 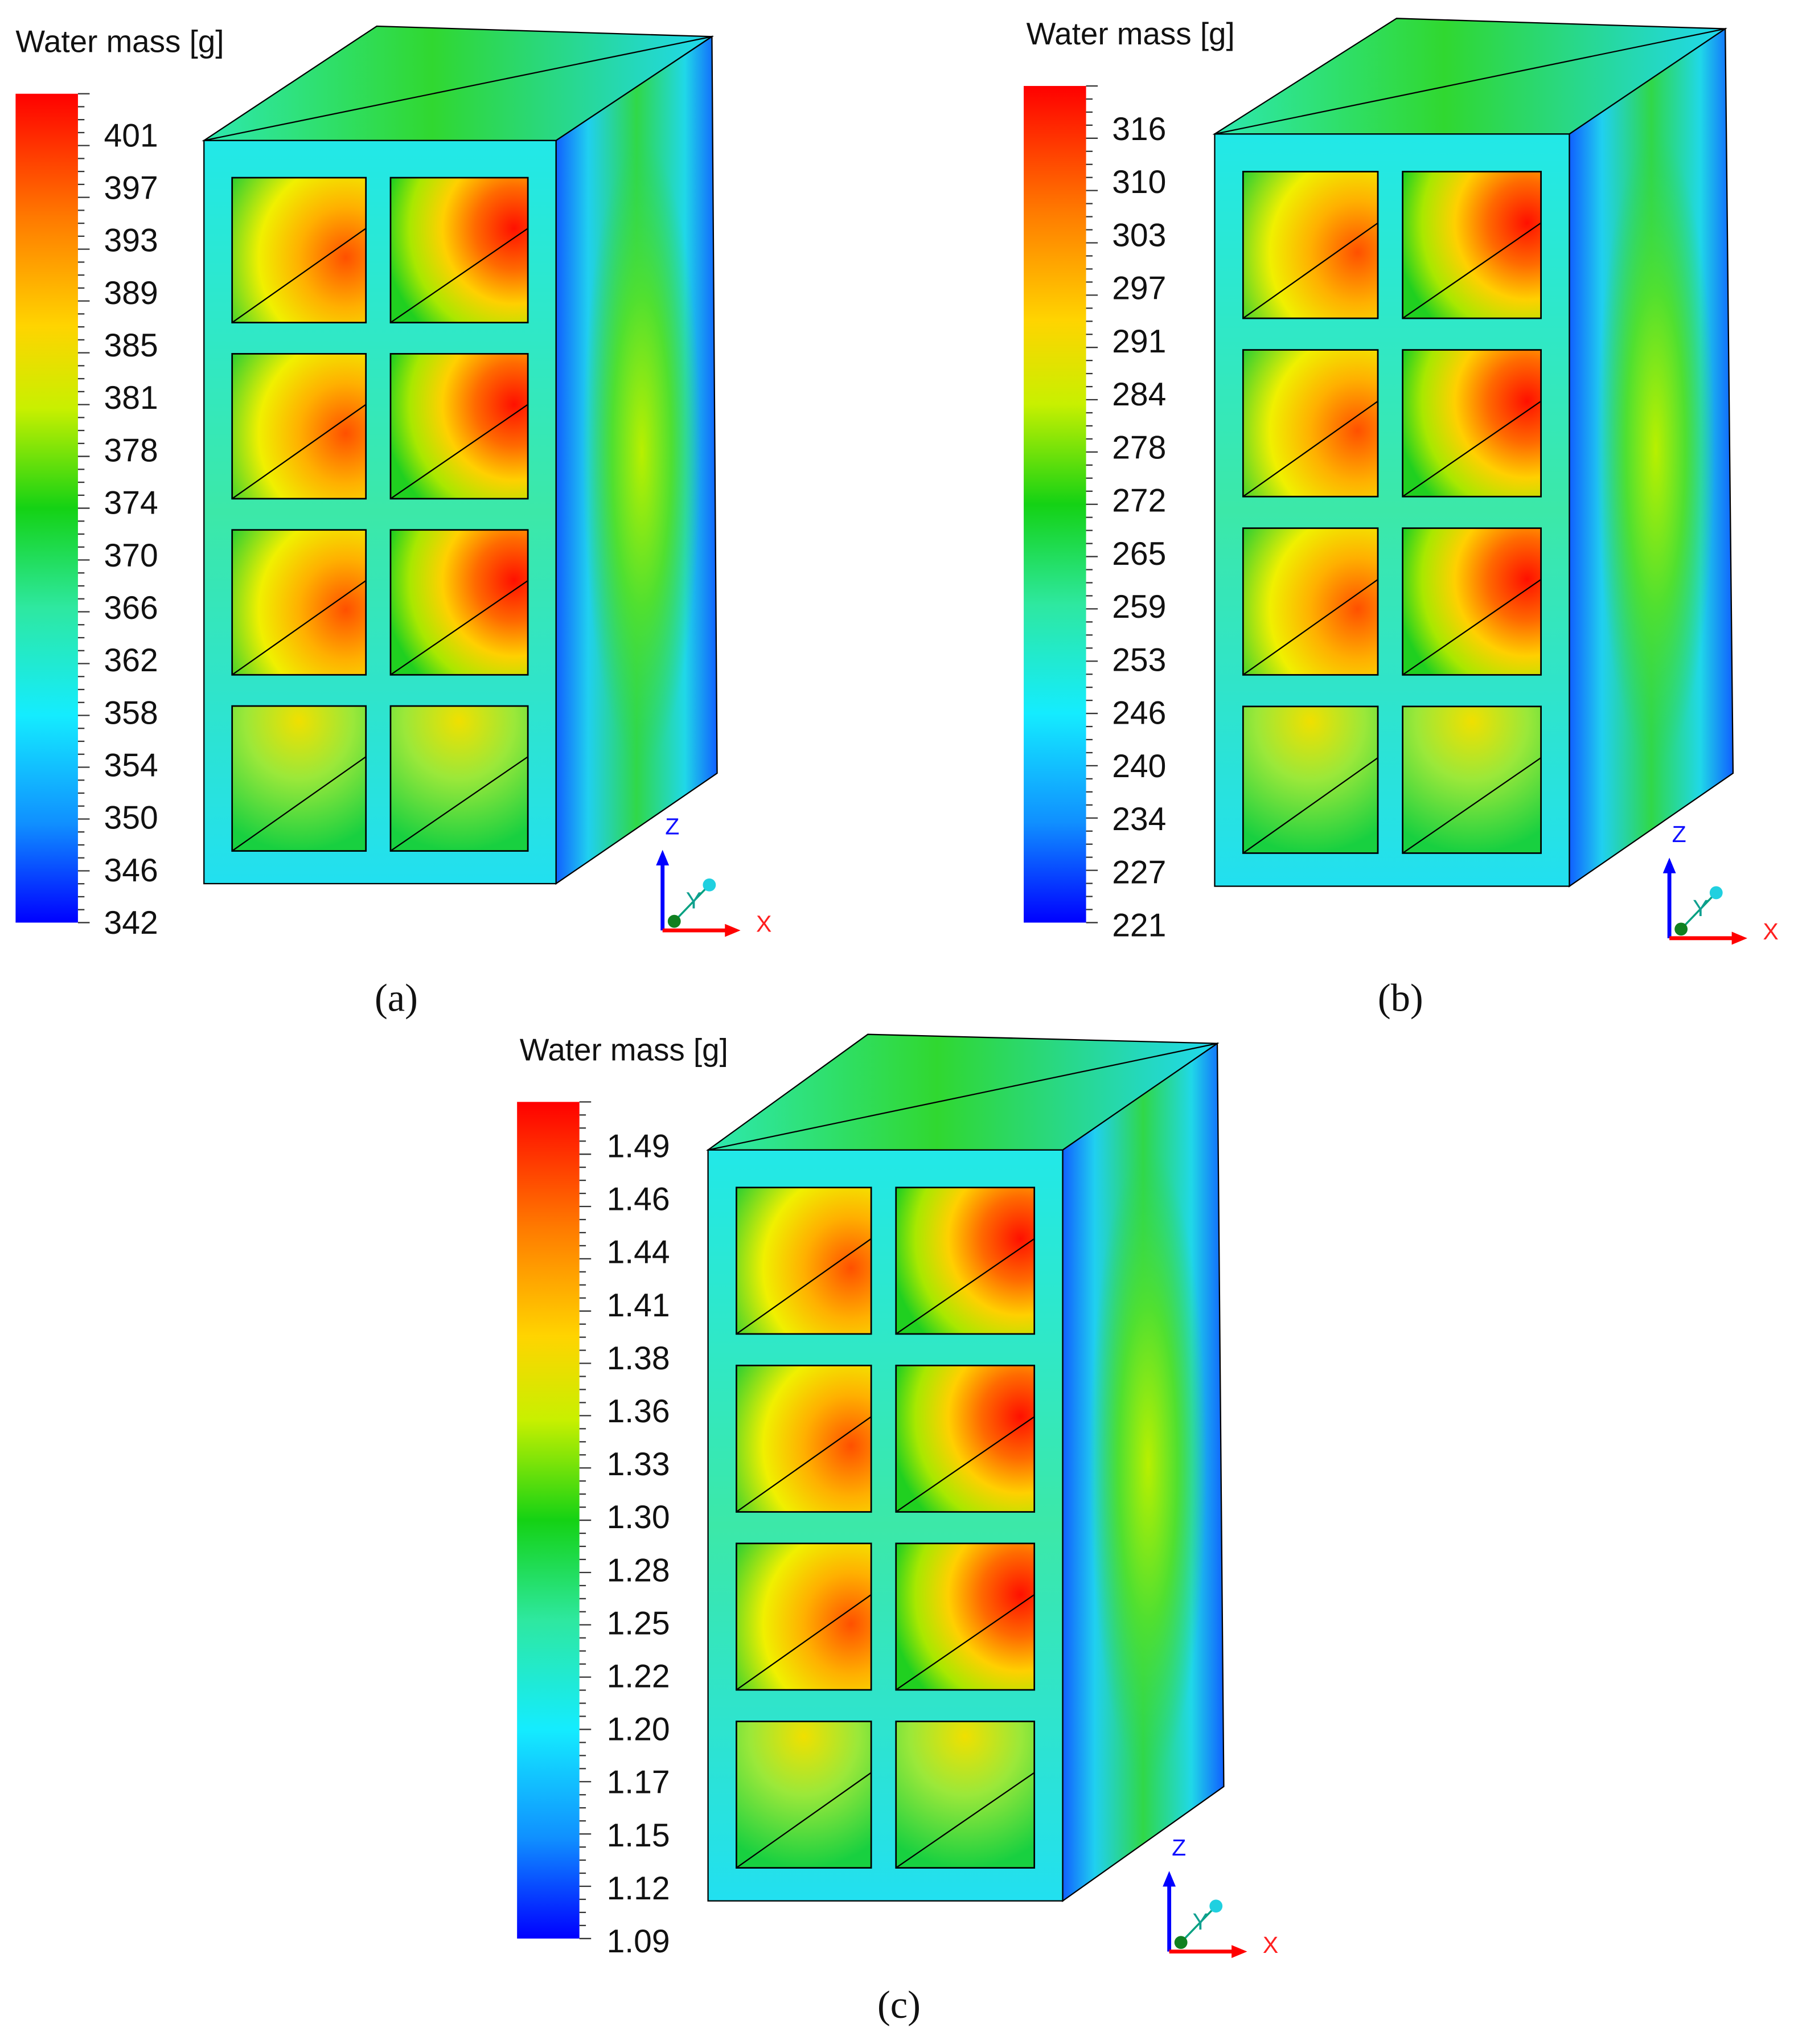 I want to click on colorbar-tick-label: 1.38, so click(x=638, y=1359).